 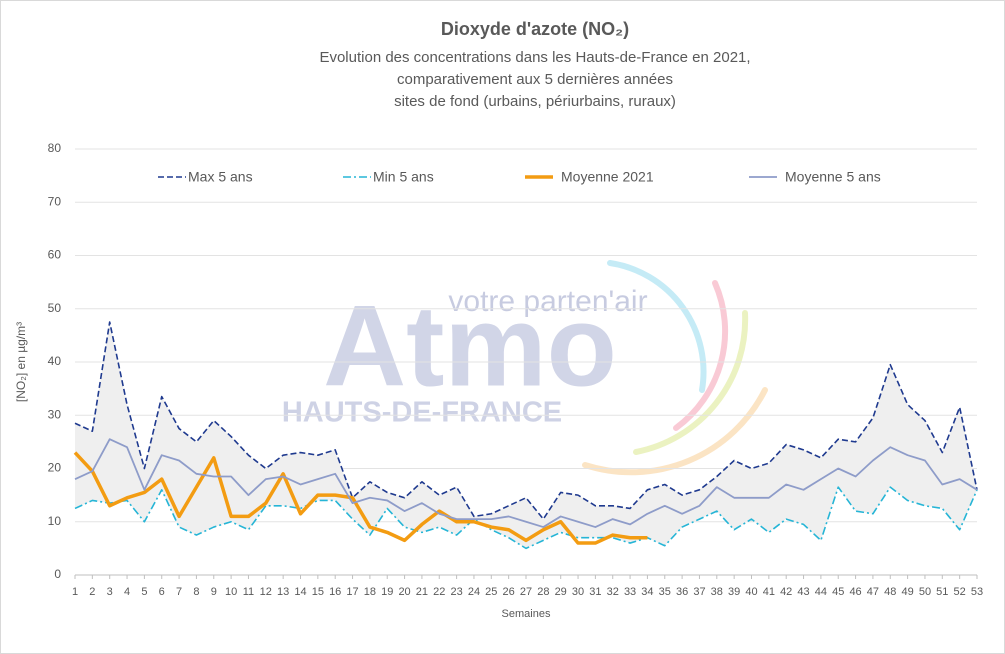 What do you see at coordinates (220, 177) in the screenshot?
I see `legend-label: Max 5 ans` at bounding box center [220, 177].